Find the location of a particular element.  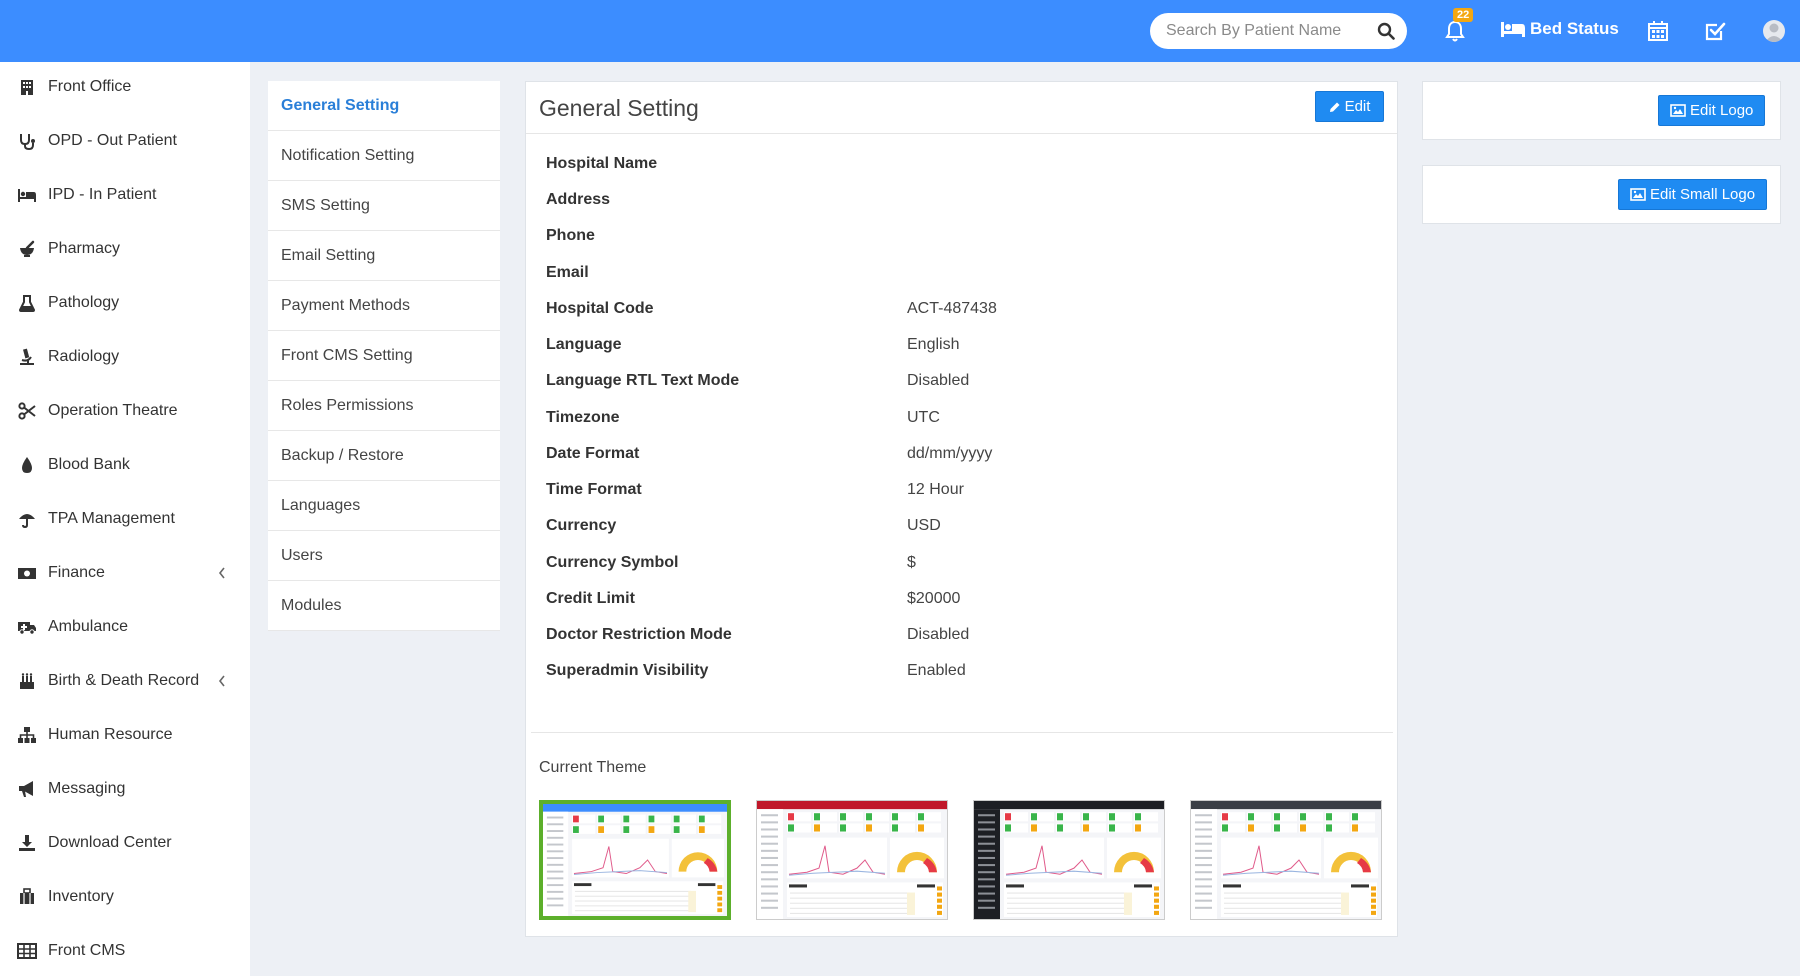

money-icon is located at coordinates (27, 573).